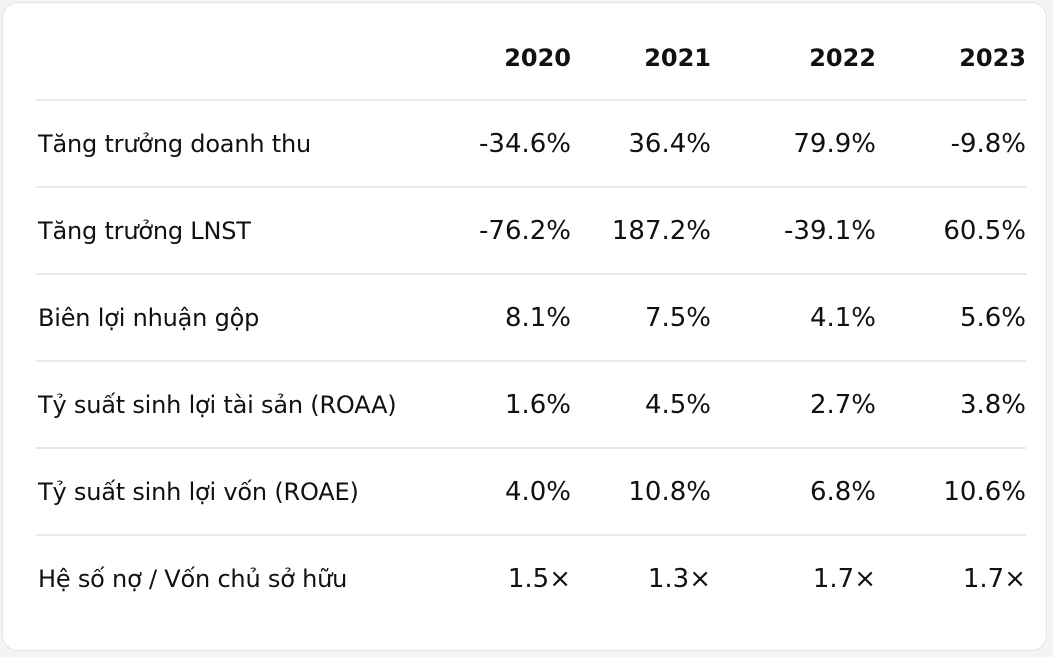 The width and height of the screenshot is (1053, 657). Describe the element at coordinates (951, 405) in the screenshot. I see `table-cell: 3.8%` at that location.